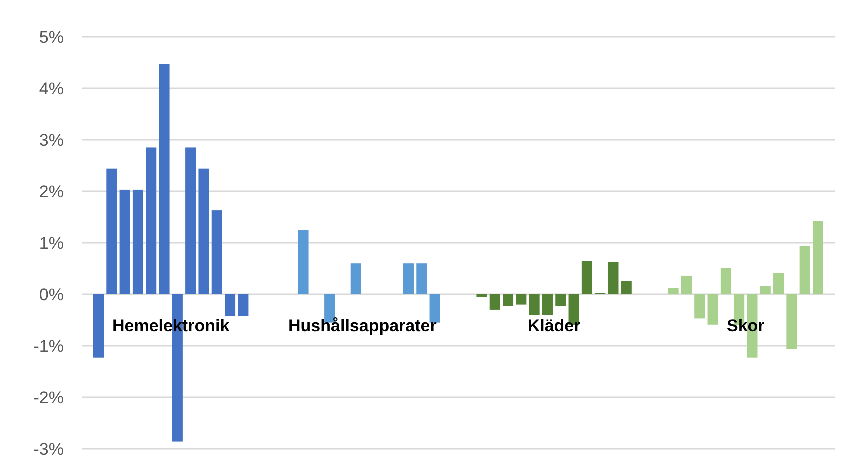 The height and width of the screenshot is (473, 867). Describe the element at coordinates (363, 326) in the screenshot. I see `x-tick-label: Hushållsapparater` at that location.